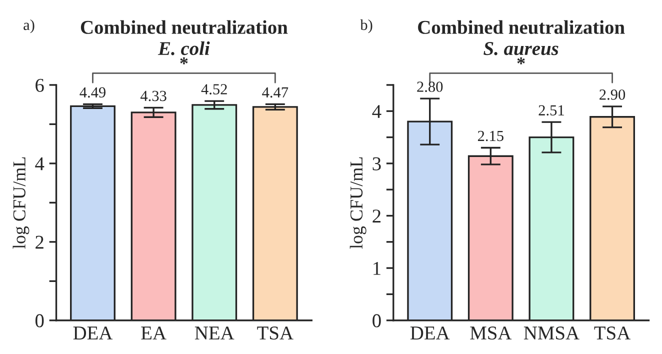  What do you see at coordinates (184, 48) in the screenshot?
I see `chart-subtitle: E. coli` at bounding box center [184, 48].